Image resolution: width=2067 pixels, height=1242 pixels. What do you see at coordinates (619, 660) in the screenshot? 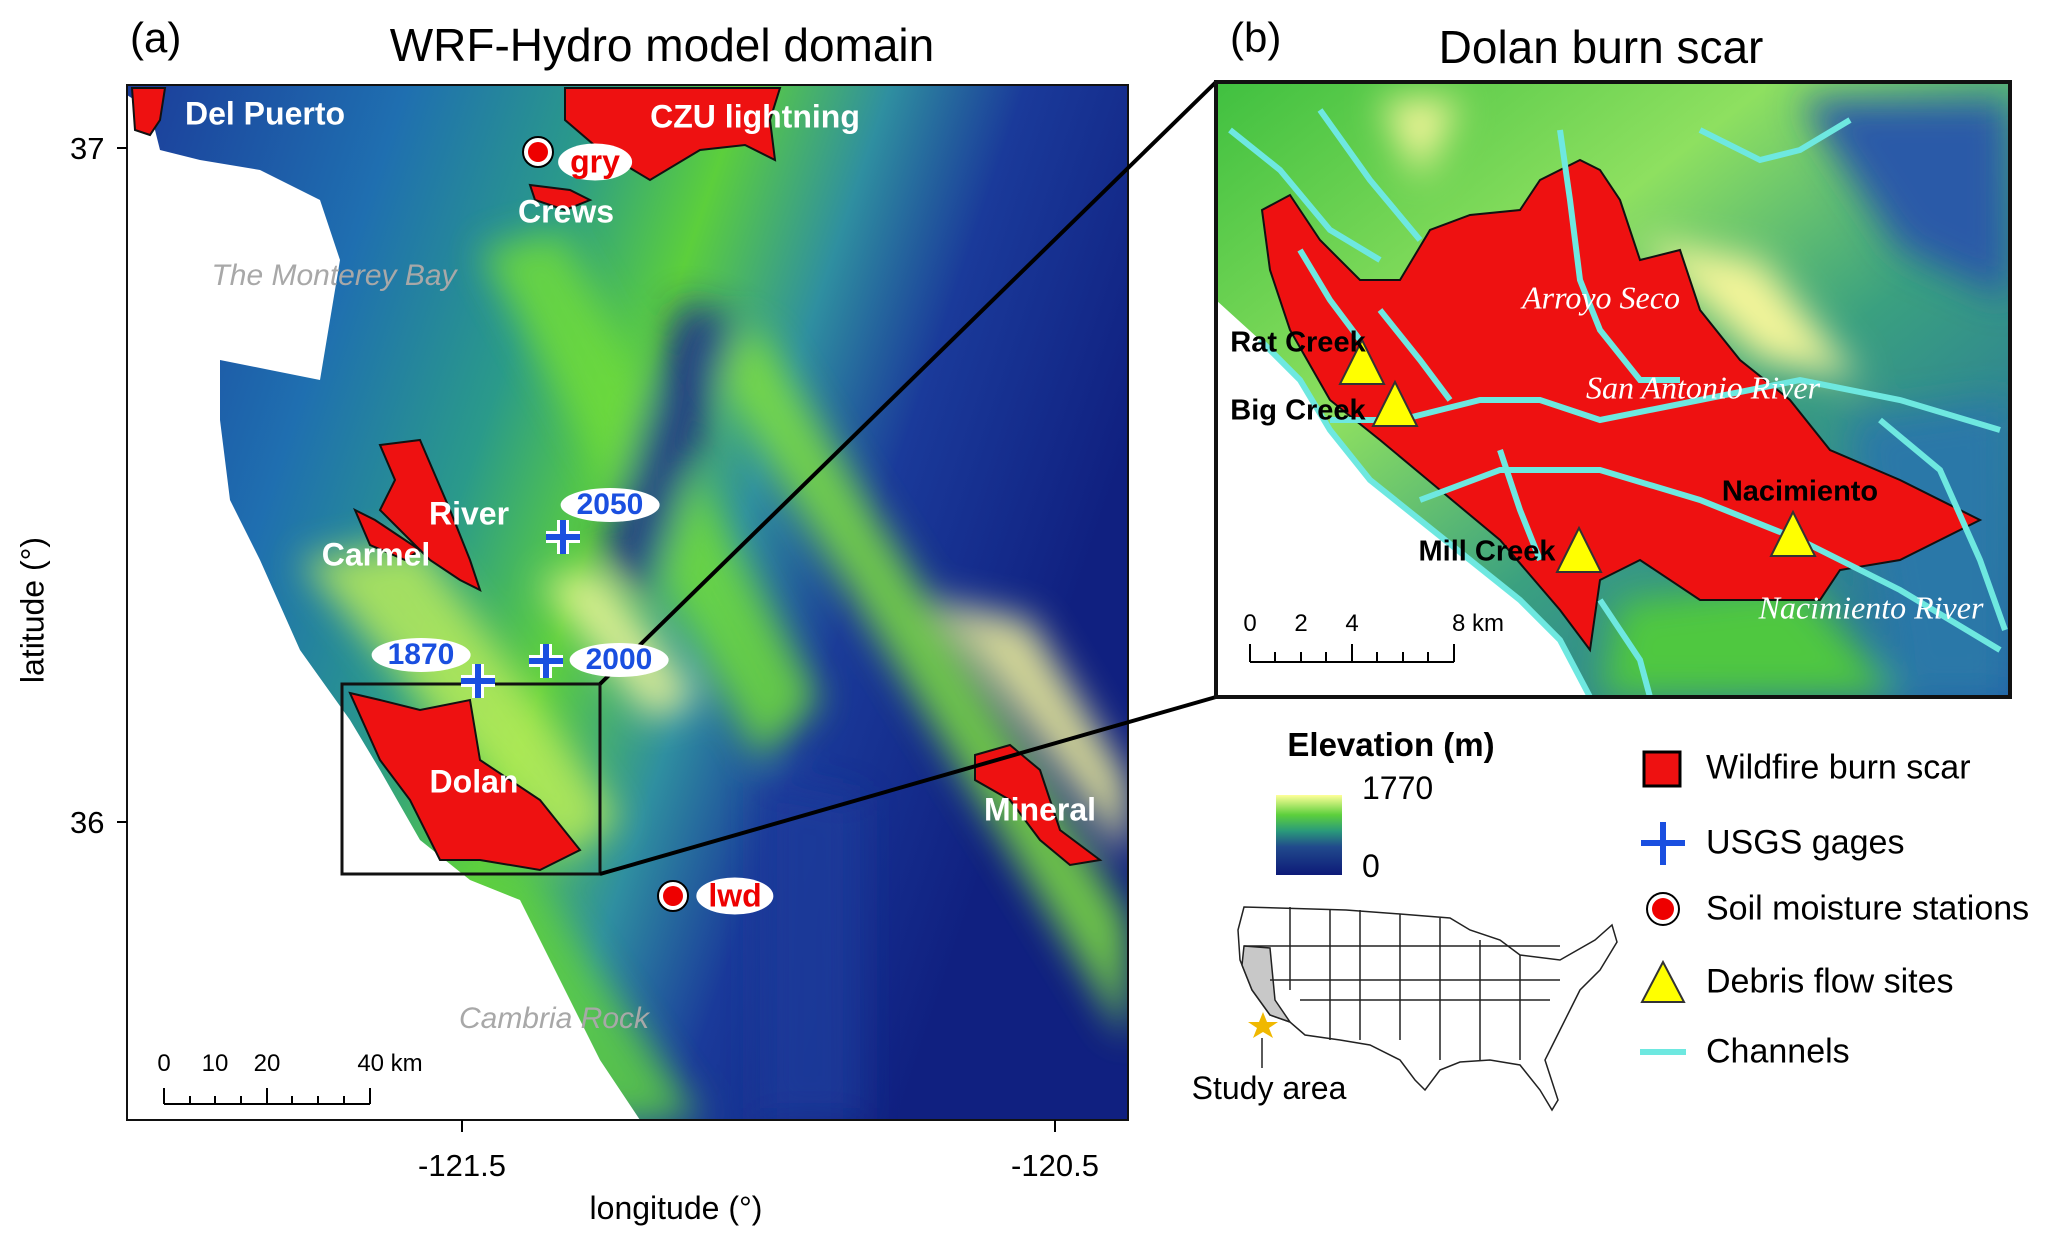
I see `gage-label-2000: 2000` at bounding box center [619, 660].